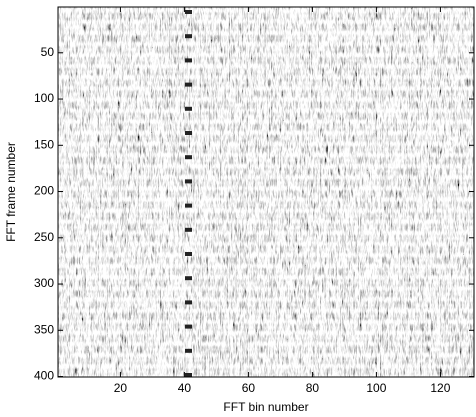 The height and width of the screenshot is (417, 476). What do you see at coordinates (249, 388) in the screenshot?
I see `x-tick-label: 60` at bounding box center [249, 388].